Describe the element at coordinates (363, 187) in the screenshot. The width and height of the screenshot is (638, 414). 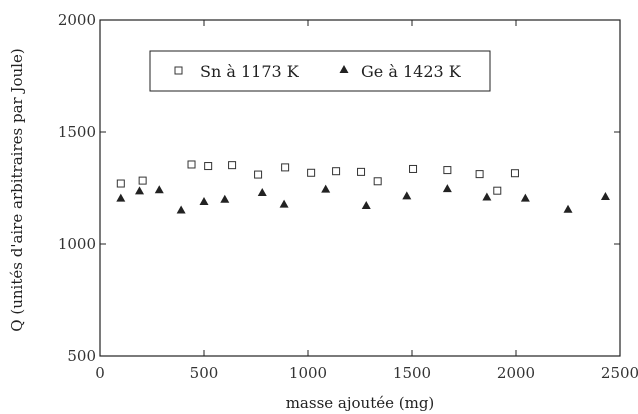
I see `data-points` at that location.